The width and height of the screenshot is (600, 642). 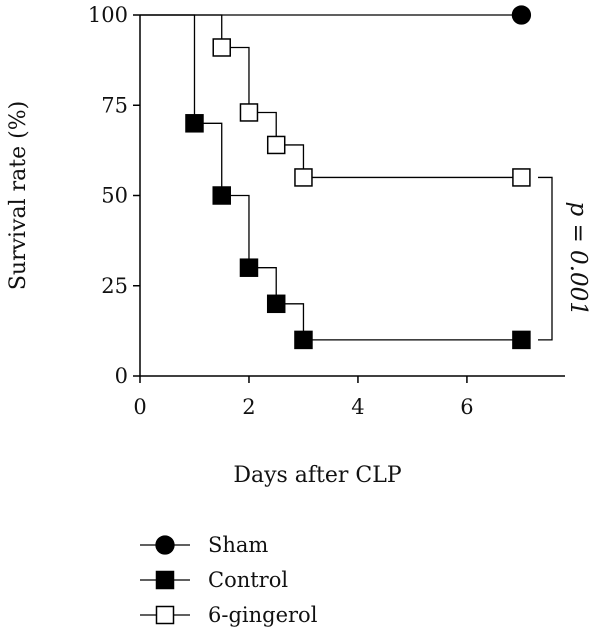 I want to click on y-tick-label: 75, so click(x=114, y=105).